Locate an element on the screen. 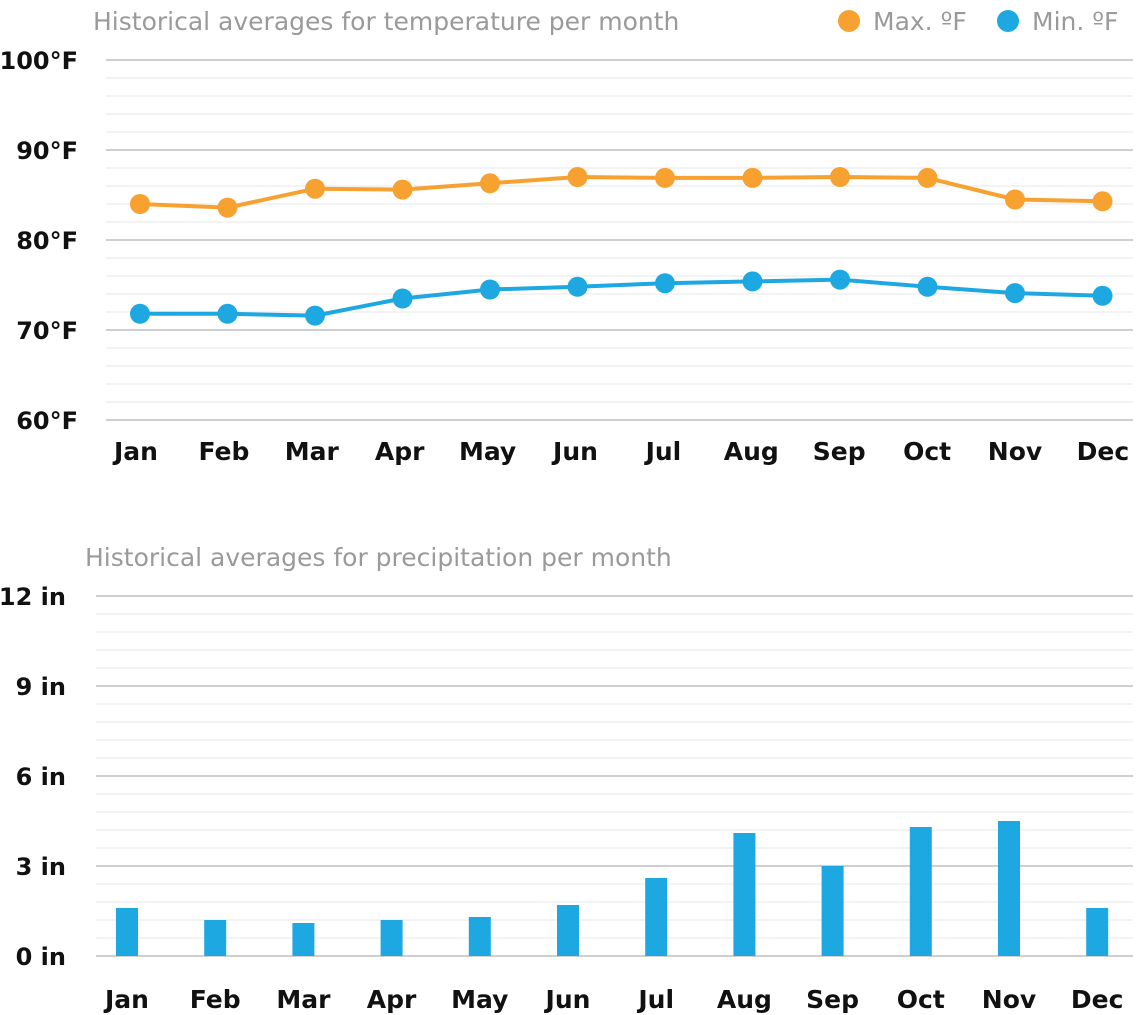 This screenshot has height=1015, width=1136. y-tick-label: 70°F is located at coordinates (47, 331).